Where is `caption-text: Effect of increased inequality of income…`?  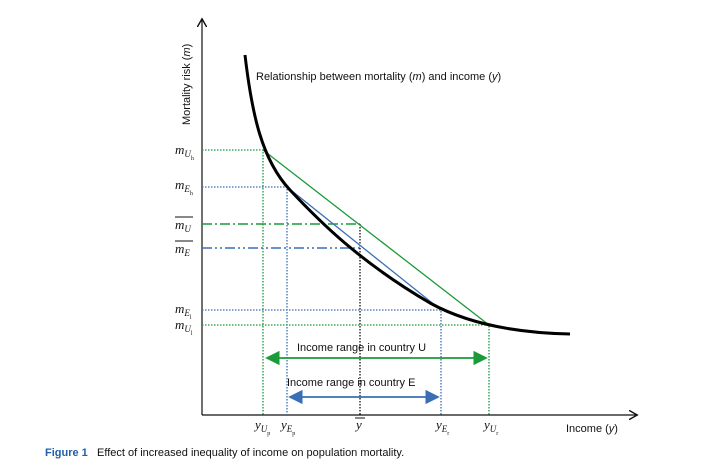
caption-text: Effect of increased inequality of income… is located at coordinates (250, 453).